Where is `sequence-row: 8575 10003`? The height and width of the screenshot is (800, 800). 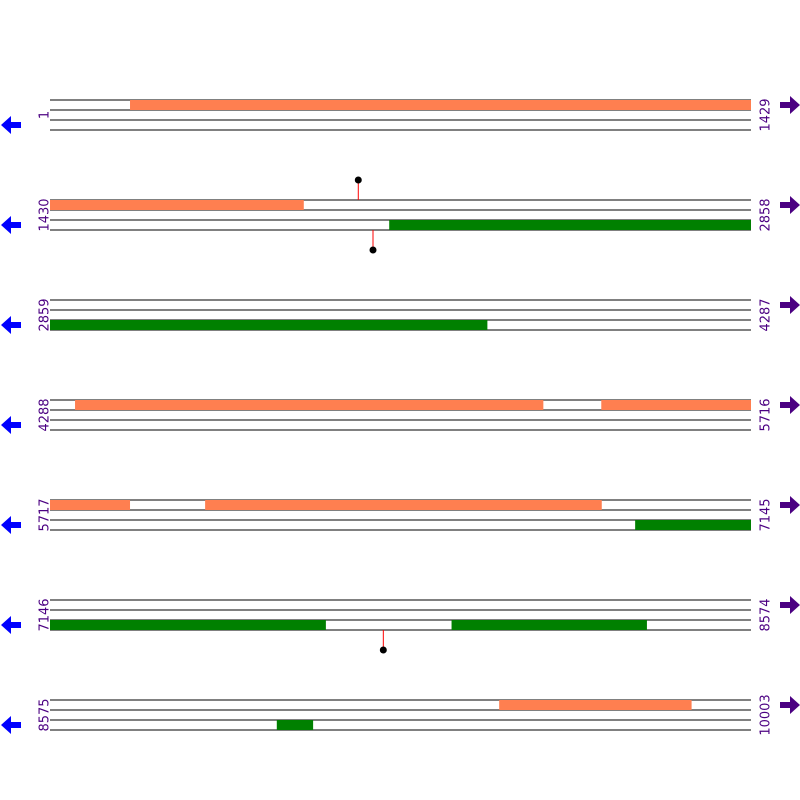
sequence-row: 8575 10003 is located at coordinates (400, 715).